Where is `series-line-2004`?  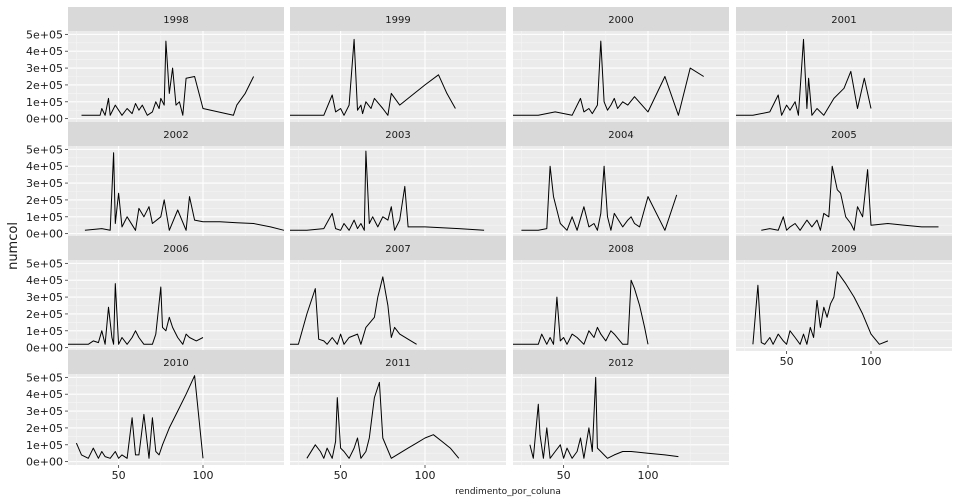
series-line-2004 is located at coordinates (599, 198).